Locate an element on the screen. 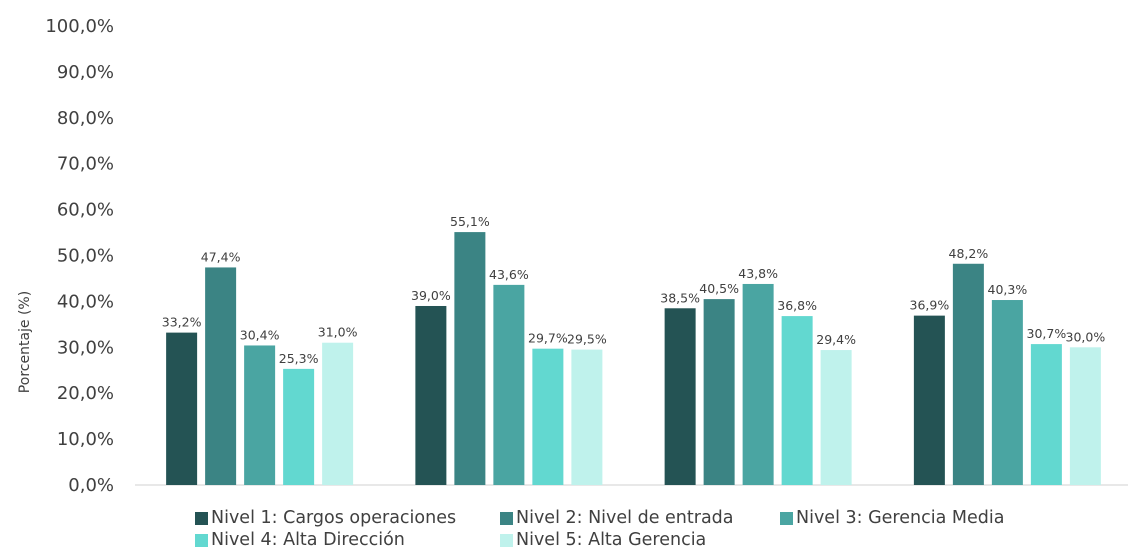 The image size is (1128, 555). y-tick-label: 70,0% is located at coordinates (85, 164).